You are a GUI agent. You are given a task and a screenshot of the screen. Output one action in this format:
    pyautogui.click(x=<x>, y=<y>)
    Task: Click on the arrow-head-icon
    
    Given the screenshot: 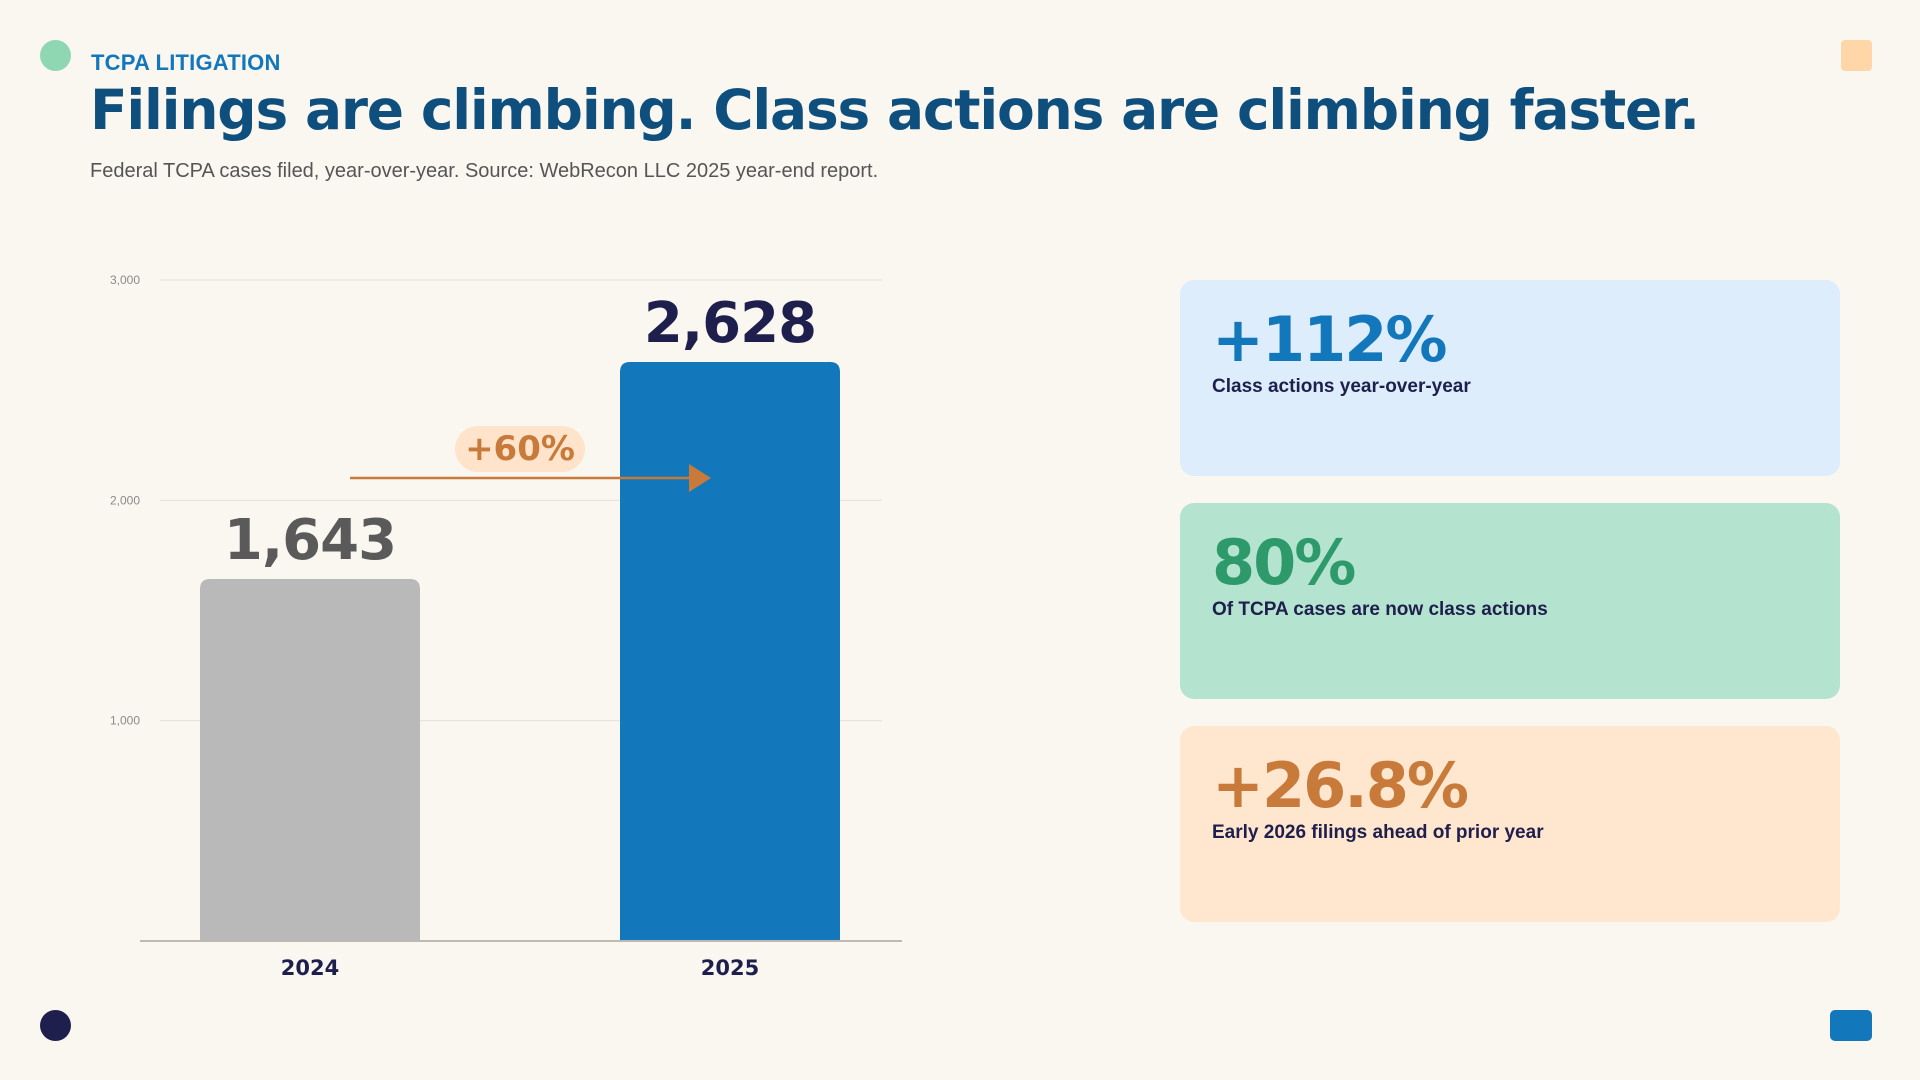 What is the action you would take?
    pyautogui.click(x=700, y=478)
    